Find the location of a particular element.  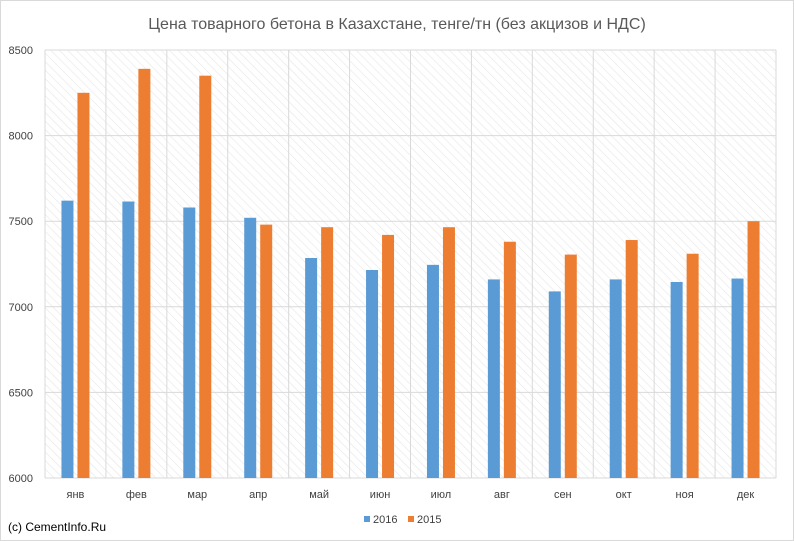

bar-2015-янв is located at coordinates (83, 285).